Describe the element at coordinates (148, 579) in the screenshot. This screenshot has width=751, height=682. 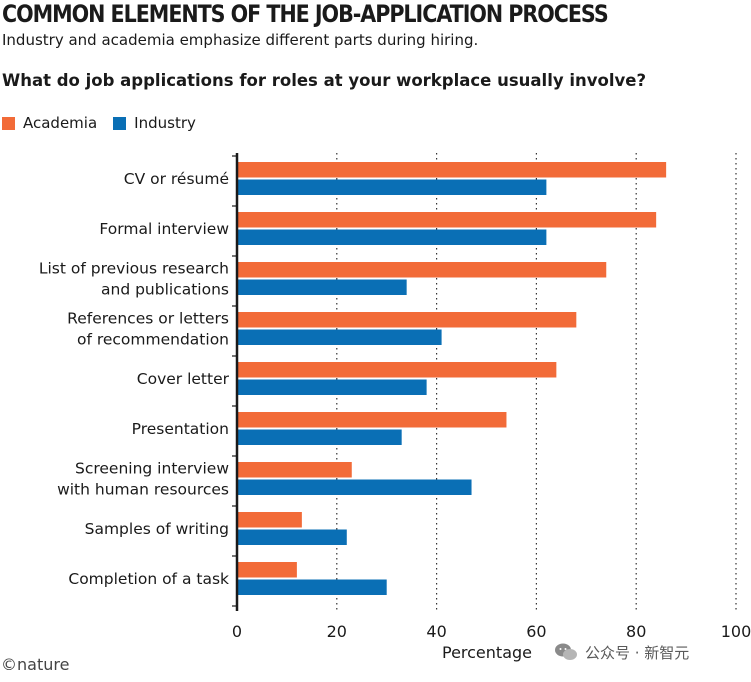
I see `category-label: Completion of a task` at that location.